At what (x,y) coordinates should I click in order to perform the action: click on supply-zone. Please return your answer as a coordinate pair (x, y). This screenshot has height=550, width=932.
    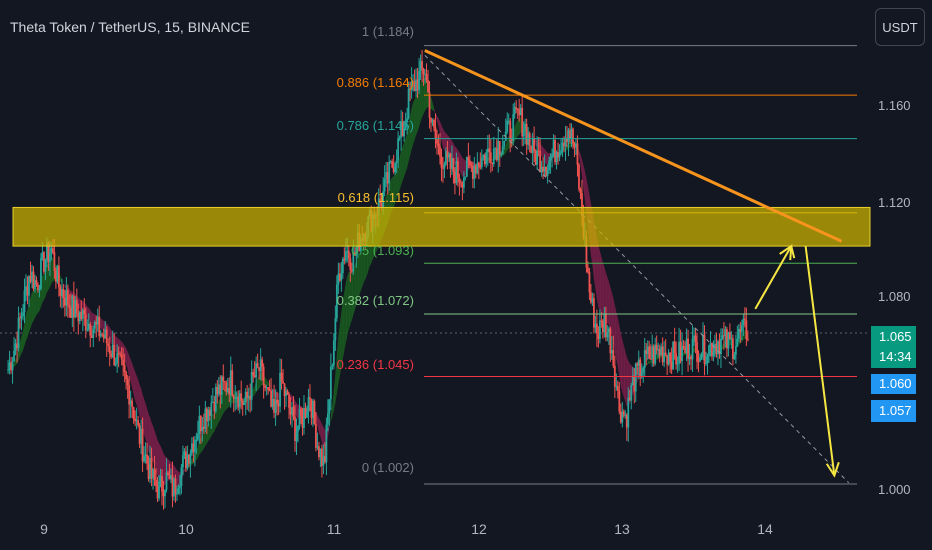
    Looking at the image, I should click on (441, 226).